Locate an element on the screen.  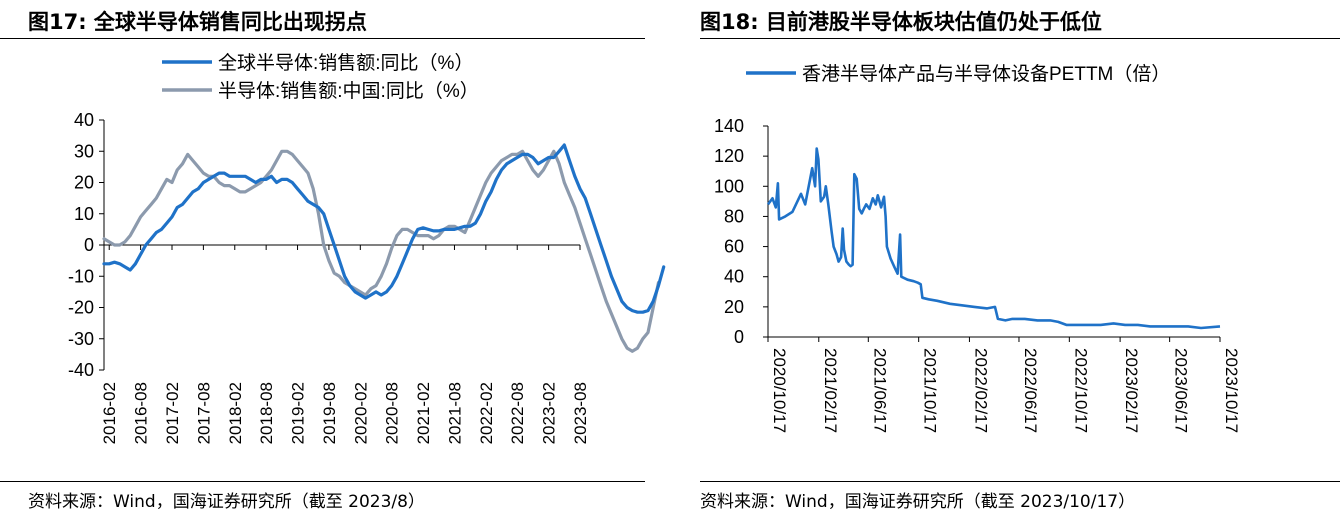
y-tick-label: 120 is located at coordinates (729, 156).